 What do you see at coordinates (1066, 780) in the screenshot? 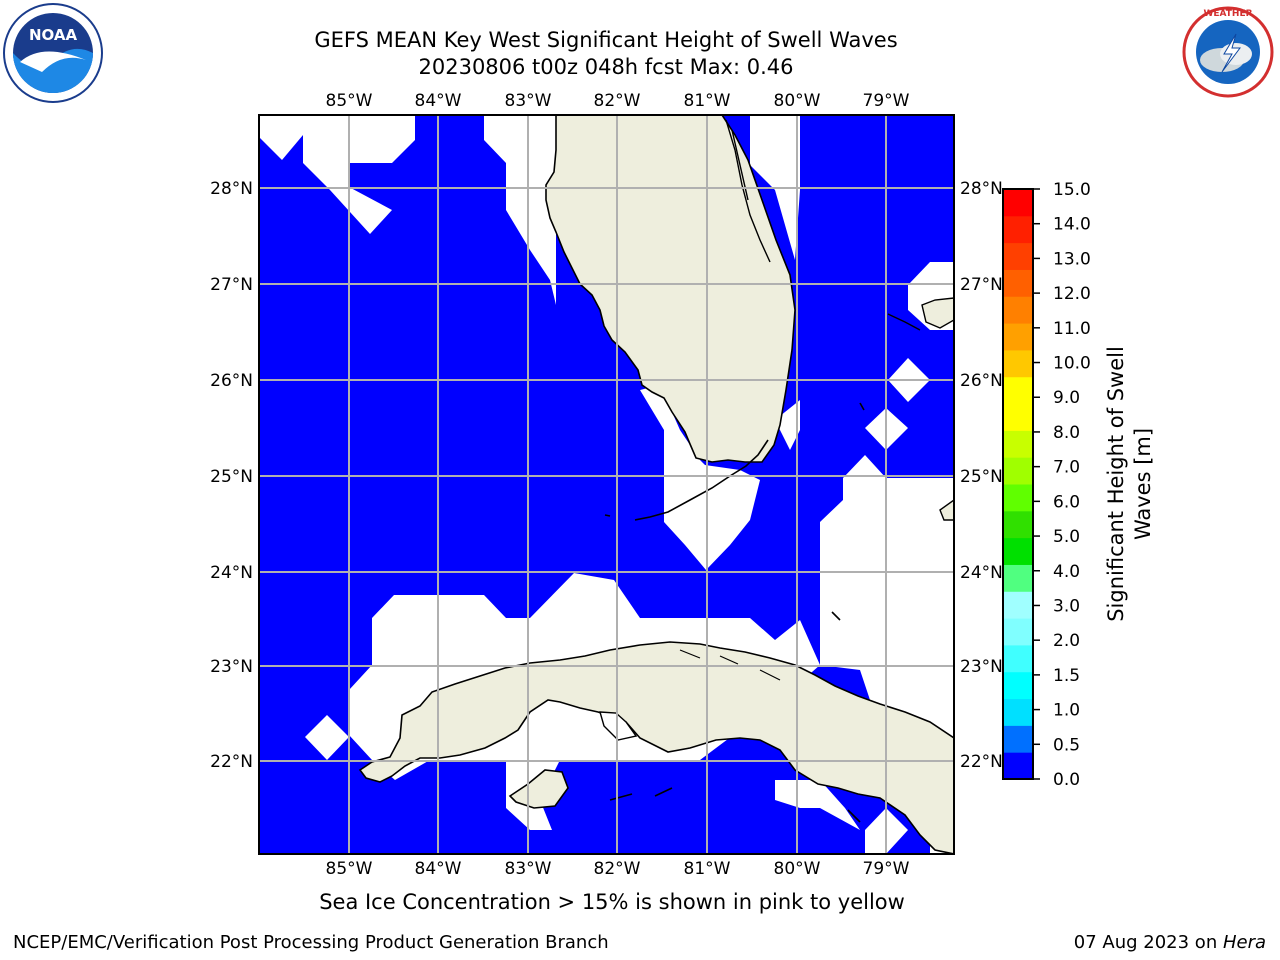
I see `colorbar-tick-label: 0.0` at bounding box center [1066, 780].